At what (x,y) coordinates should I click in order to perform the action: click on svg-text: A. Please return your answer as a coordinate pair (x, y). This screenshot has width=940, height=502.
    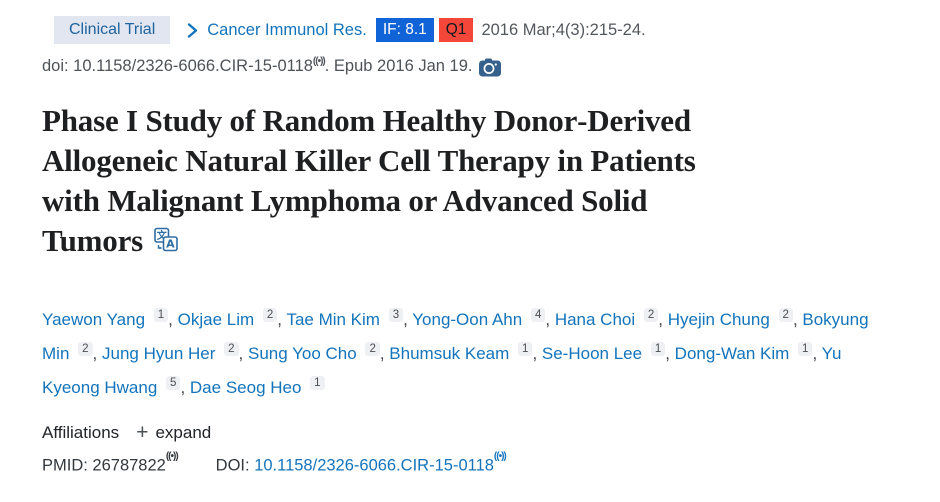
    Looking at the image, I should click on (170, 244).